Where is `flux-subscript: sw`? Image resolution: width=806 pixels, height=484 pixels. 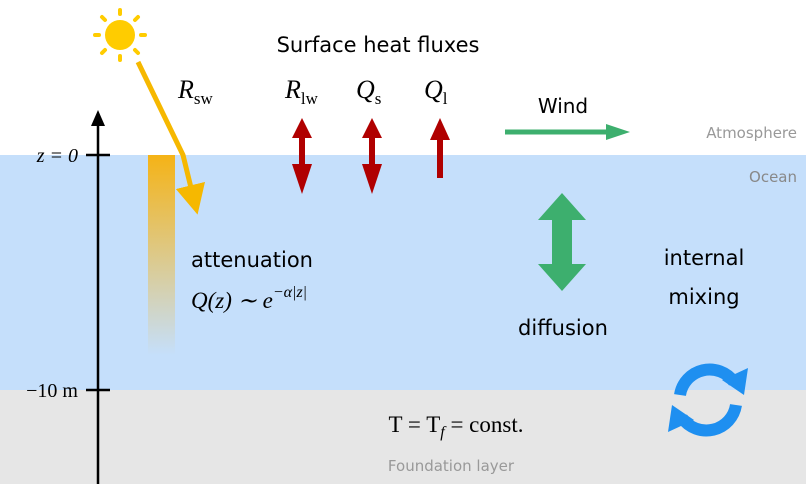
flux-subscript: sw is located at coordinates (204, 98).